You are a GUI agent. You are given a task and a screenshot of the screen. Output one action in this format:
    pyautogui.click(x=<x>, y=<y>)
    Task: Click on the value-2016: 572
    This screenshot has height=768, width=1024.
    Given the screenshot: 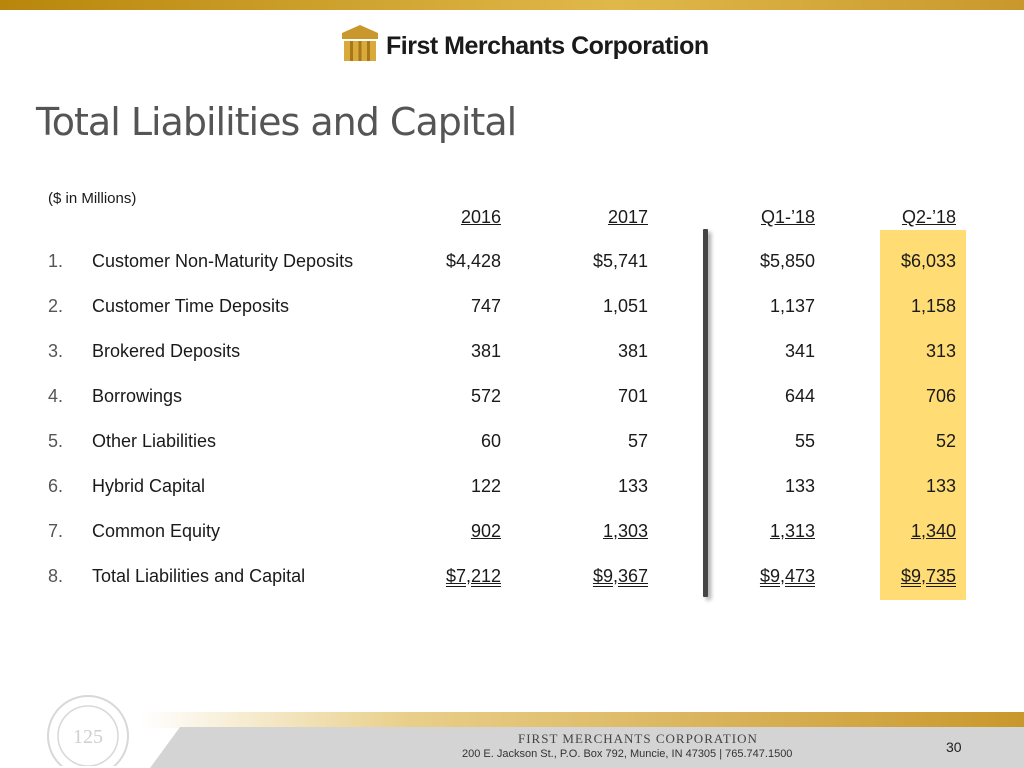 What is the action you would take?
    pyautogui.click(x=485, y=396)
    